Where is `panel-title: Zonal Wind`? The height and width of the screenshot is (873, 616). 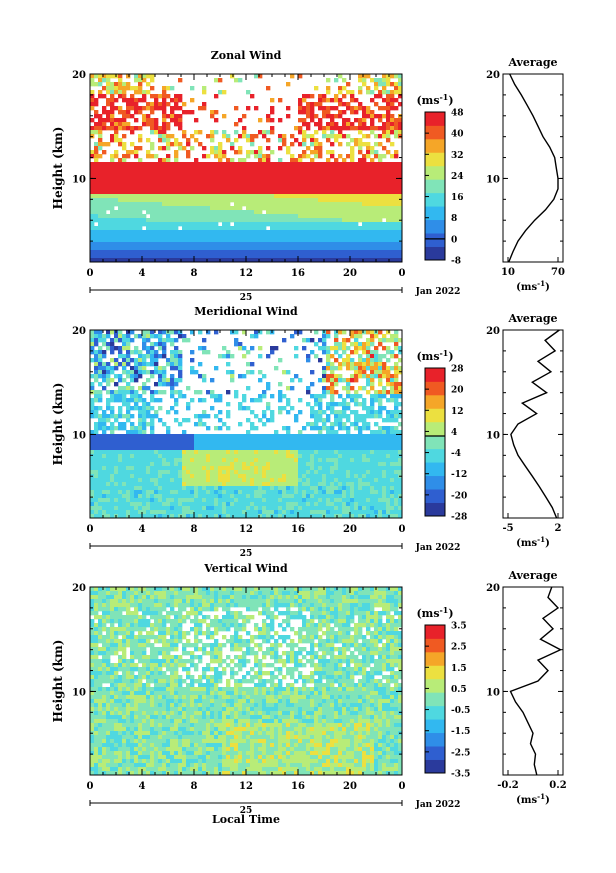
panel-title: Zonal Wind is located at coordinates (246, 55).